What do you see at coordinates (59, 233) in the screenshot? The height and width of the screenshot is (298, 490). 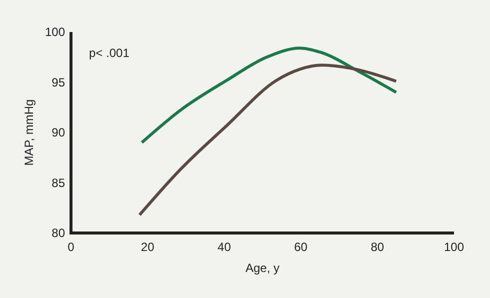 I see `y-tick-label: 80` at bounding box center [59, 233].